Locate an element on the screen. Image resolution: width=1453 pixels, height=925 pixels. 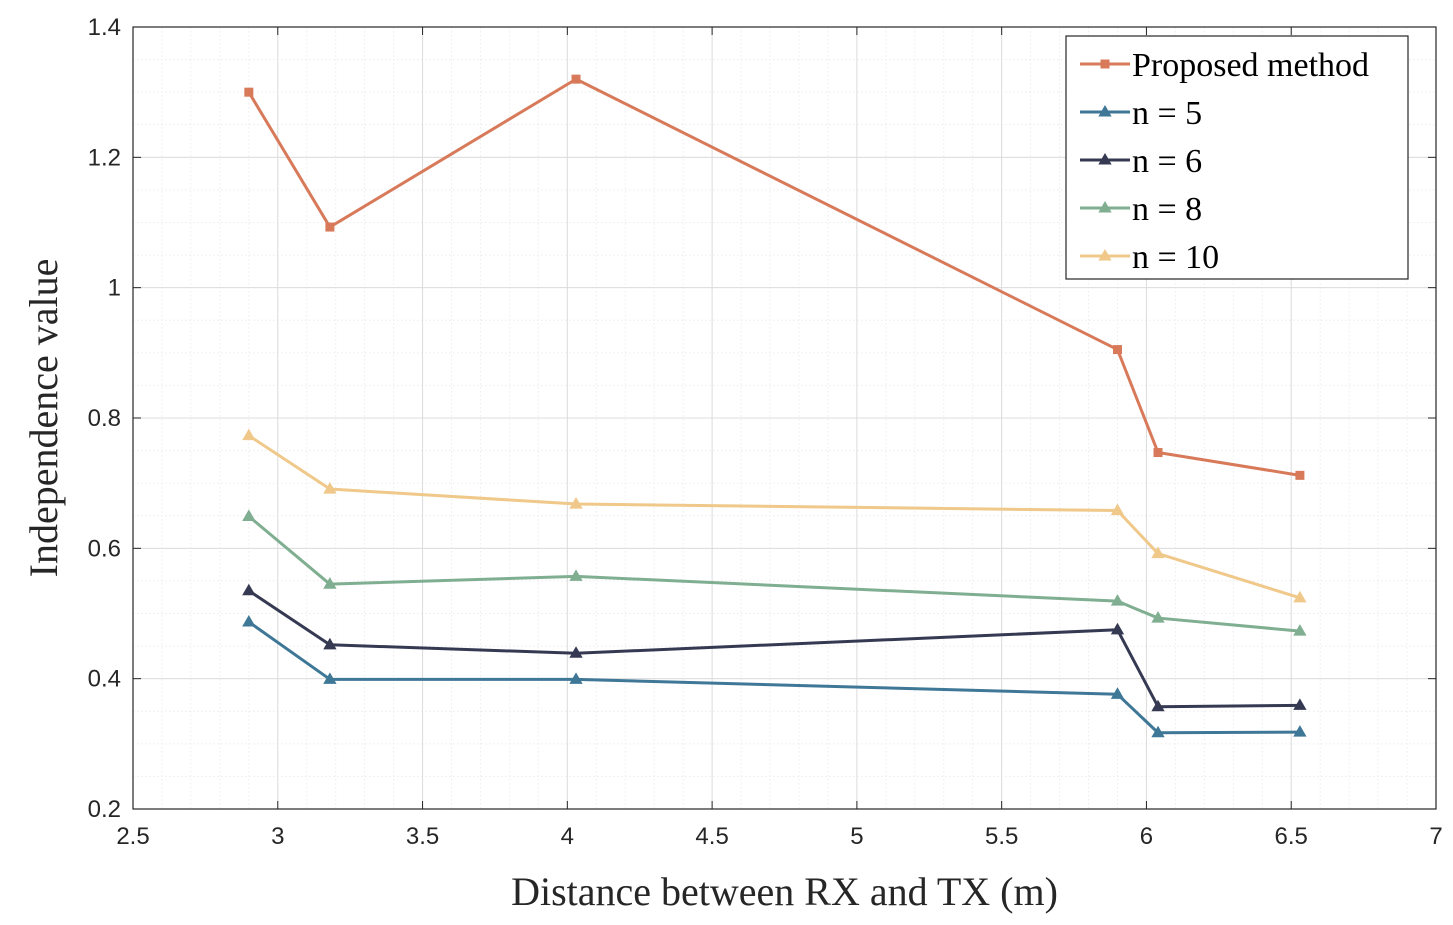
x-tick-label: 5.5 is located at coordinates (1001, 836).